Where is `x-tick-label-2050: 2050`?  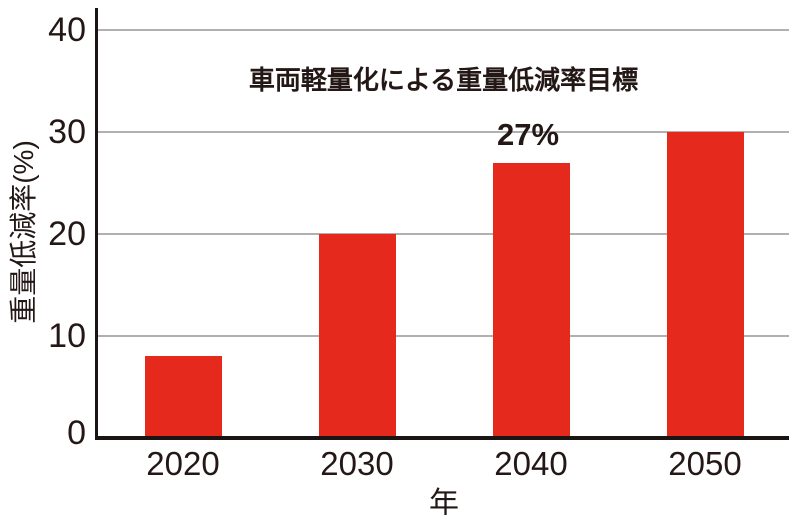
x-tick-label-2050: 2050 is located at coordinates (705, 463).